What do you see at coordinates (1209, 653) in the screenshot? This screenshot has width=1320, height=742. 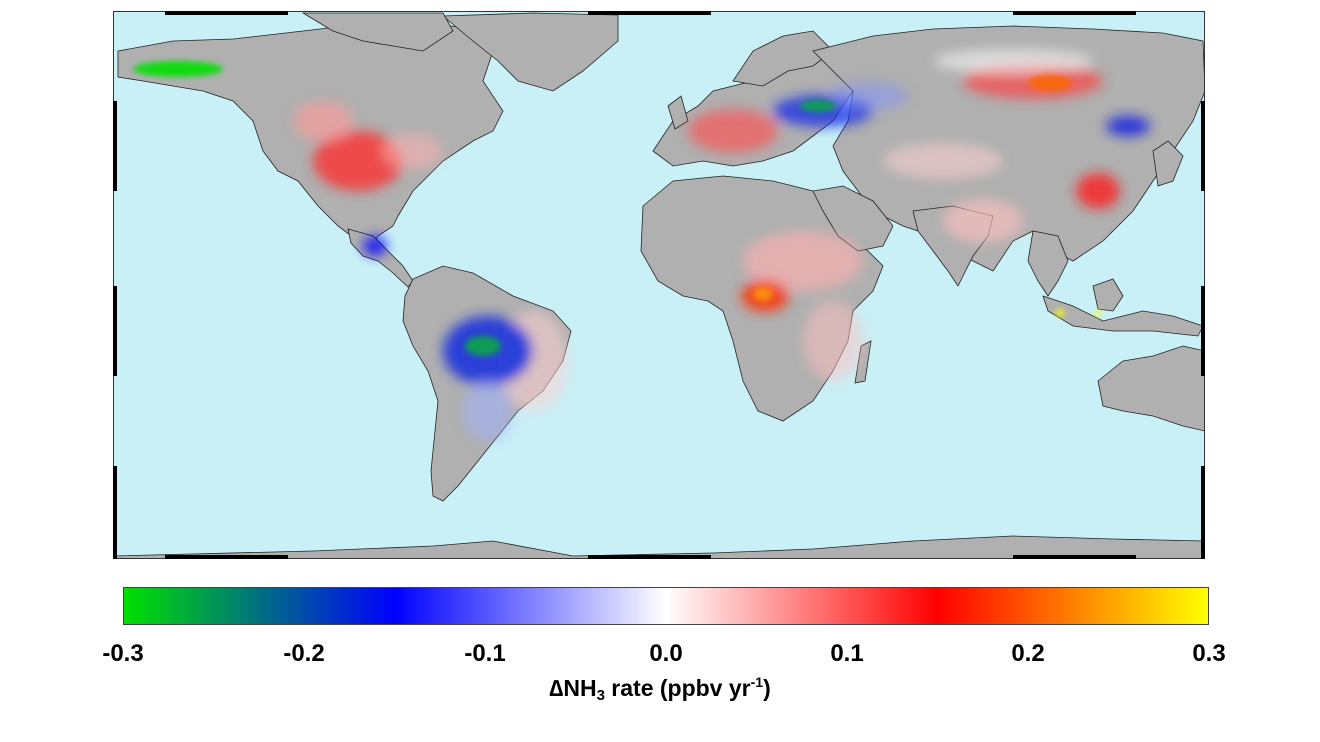 I see `colorbar-tick-label: 0.3` at bounding box center [1209, 653].